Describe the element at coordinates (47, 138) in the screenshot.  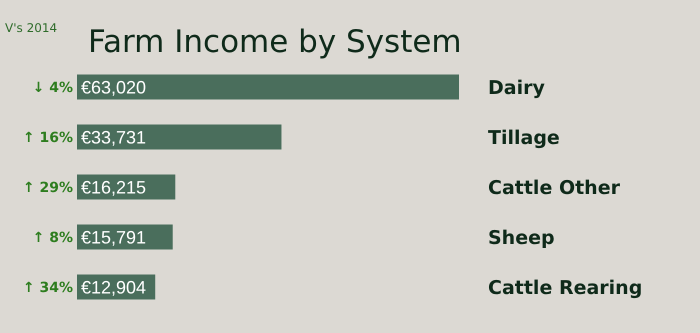
I see `text: ↑ 16%` at that location.